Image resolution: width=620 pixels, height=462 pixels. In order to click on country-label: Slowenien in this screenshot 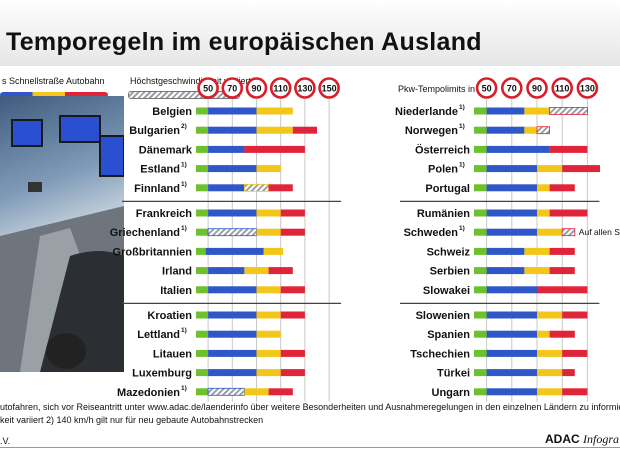, I will do `click(443, 316)`.